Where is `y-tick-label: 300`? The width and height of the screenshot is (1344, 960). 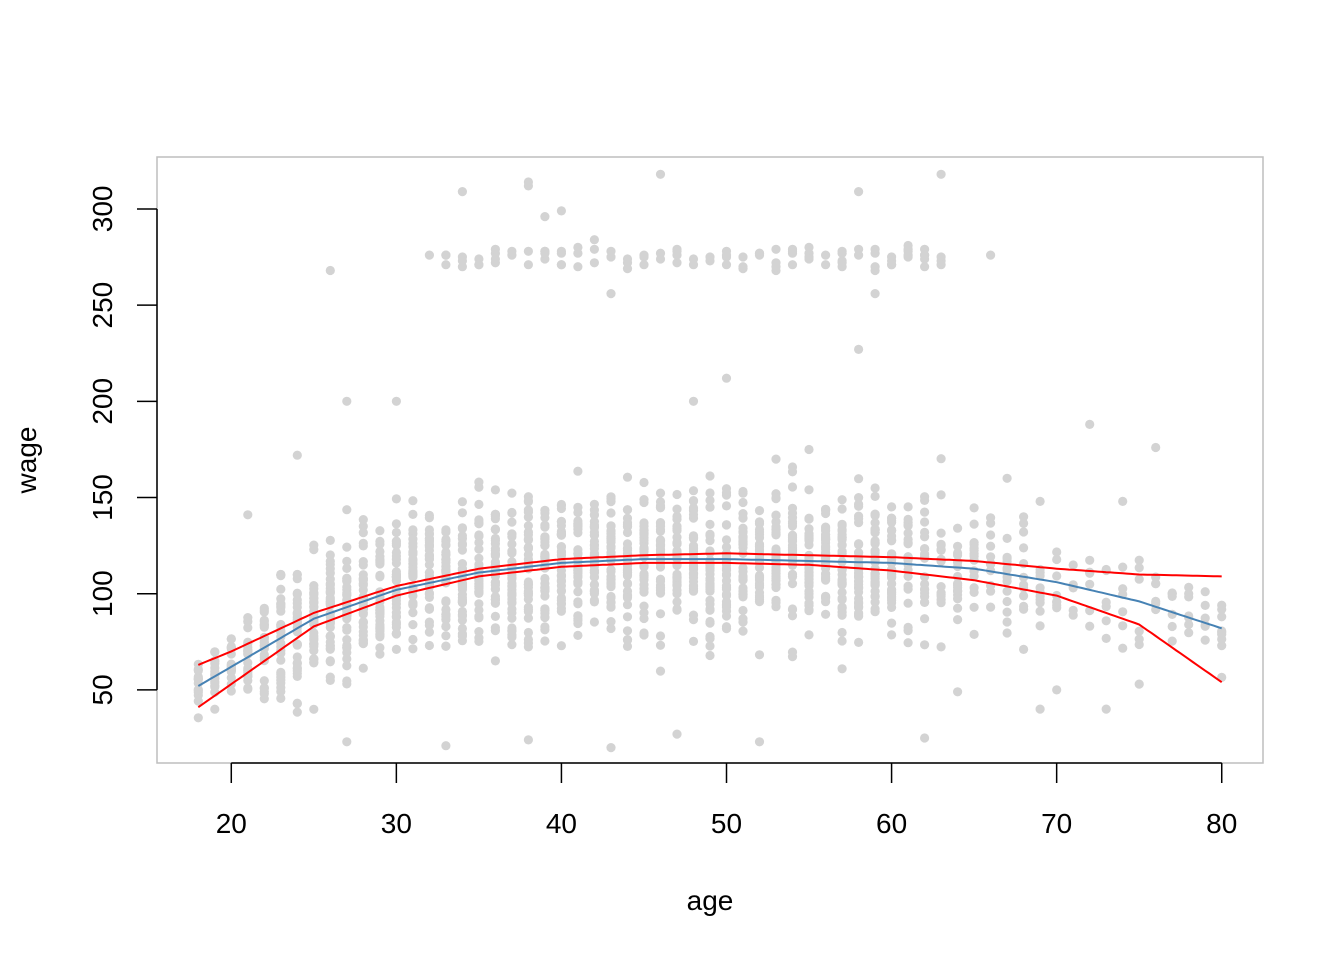
y-tick-label: 300 is located at coordinates (102, 209).